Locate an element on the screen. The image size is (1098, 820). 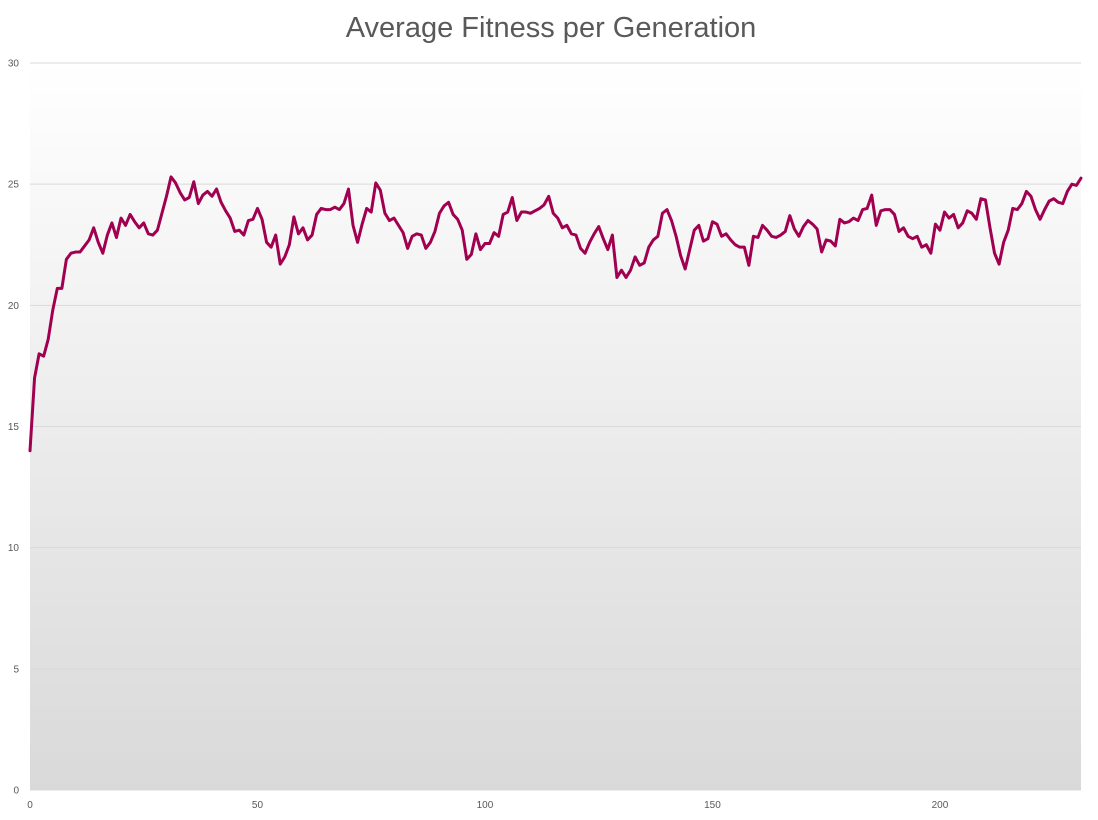
x-tick-label: 0 is located at coordinates (30, 805).